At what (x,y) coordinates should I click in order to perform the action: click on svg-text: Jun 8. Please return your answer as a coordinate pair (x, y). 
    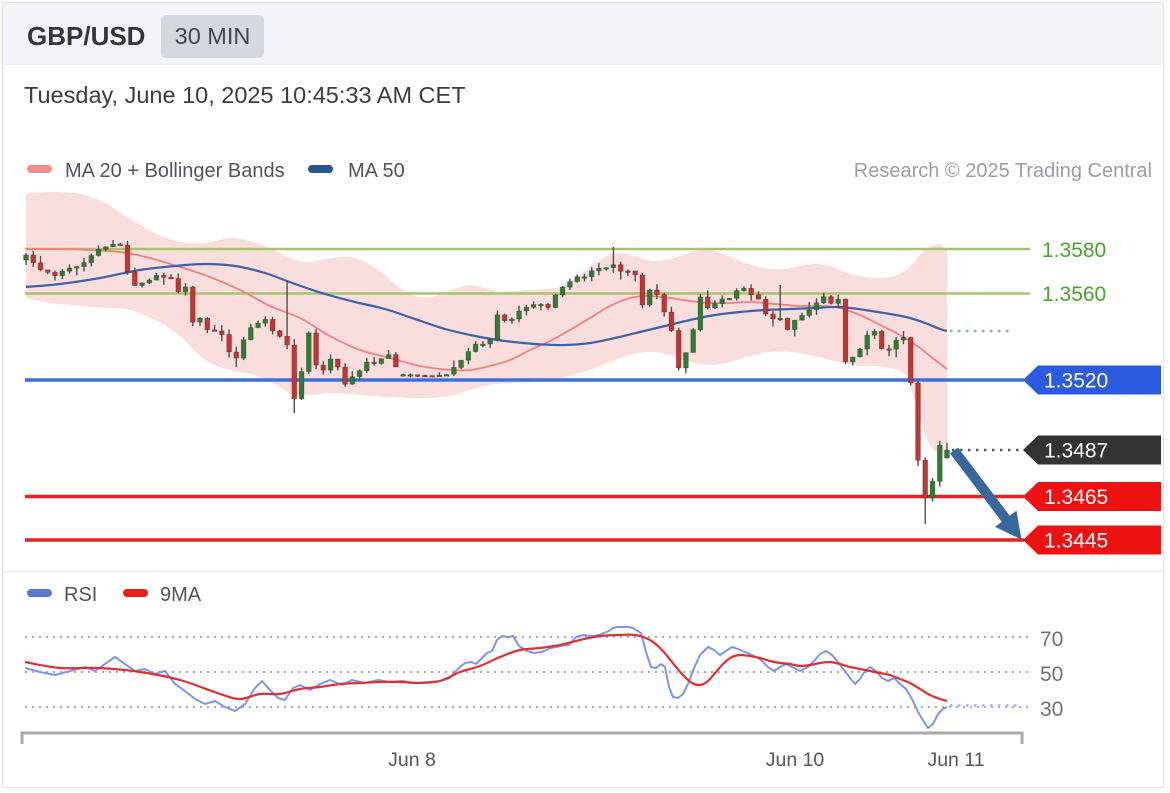
    Looking at the image, I should click on (412, 760).